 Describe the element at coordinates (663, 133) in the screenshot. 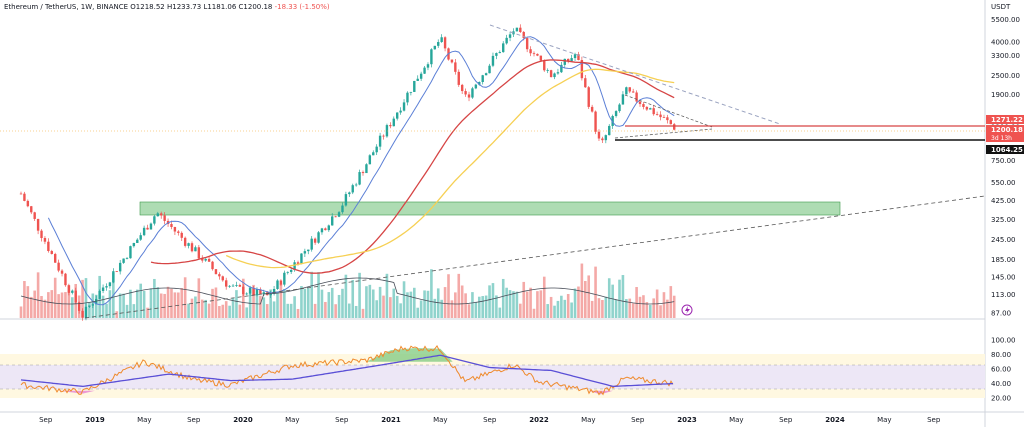

I see `triangle-lower-line` at that location.